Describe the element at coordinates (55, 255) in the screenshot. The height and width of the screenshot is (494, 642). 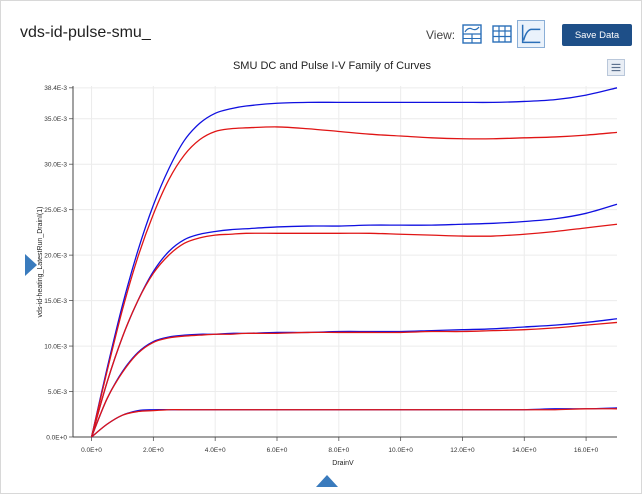
I see `y-tick-label: 20.0E-3` at that location.